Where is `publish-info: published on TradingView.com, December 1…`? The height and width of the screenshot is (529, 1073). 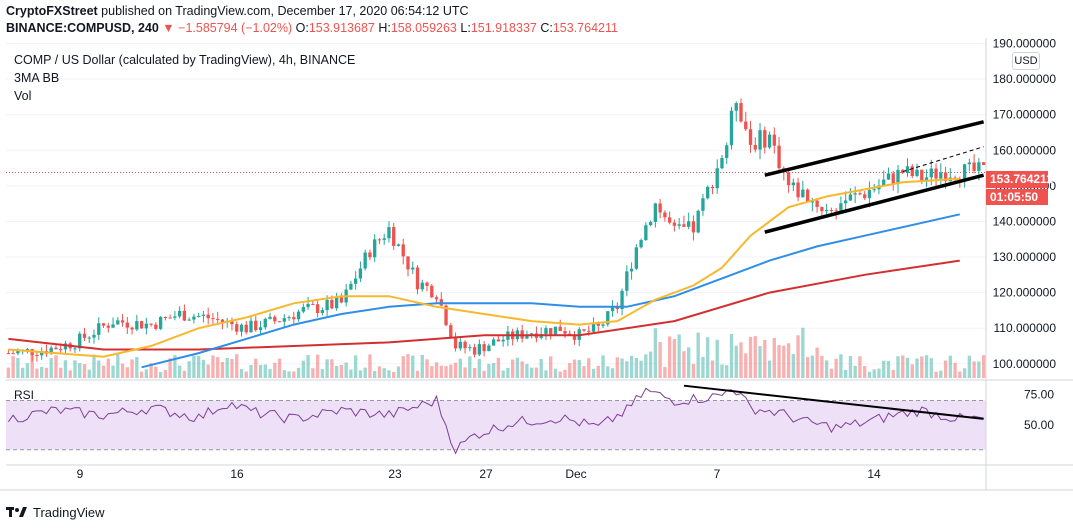 publish-info: published on TradingView.com, December 1… is located at coordinates (285, 11).